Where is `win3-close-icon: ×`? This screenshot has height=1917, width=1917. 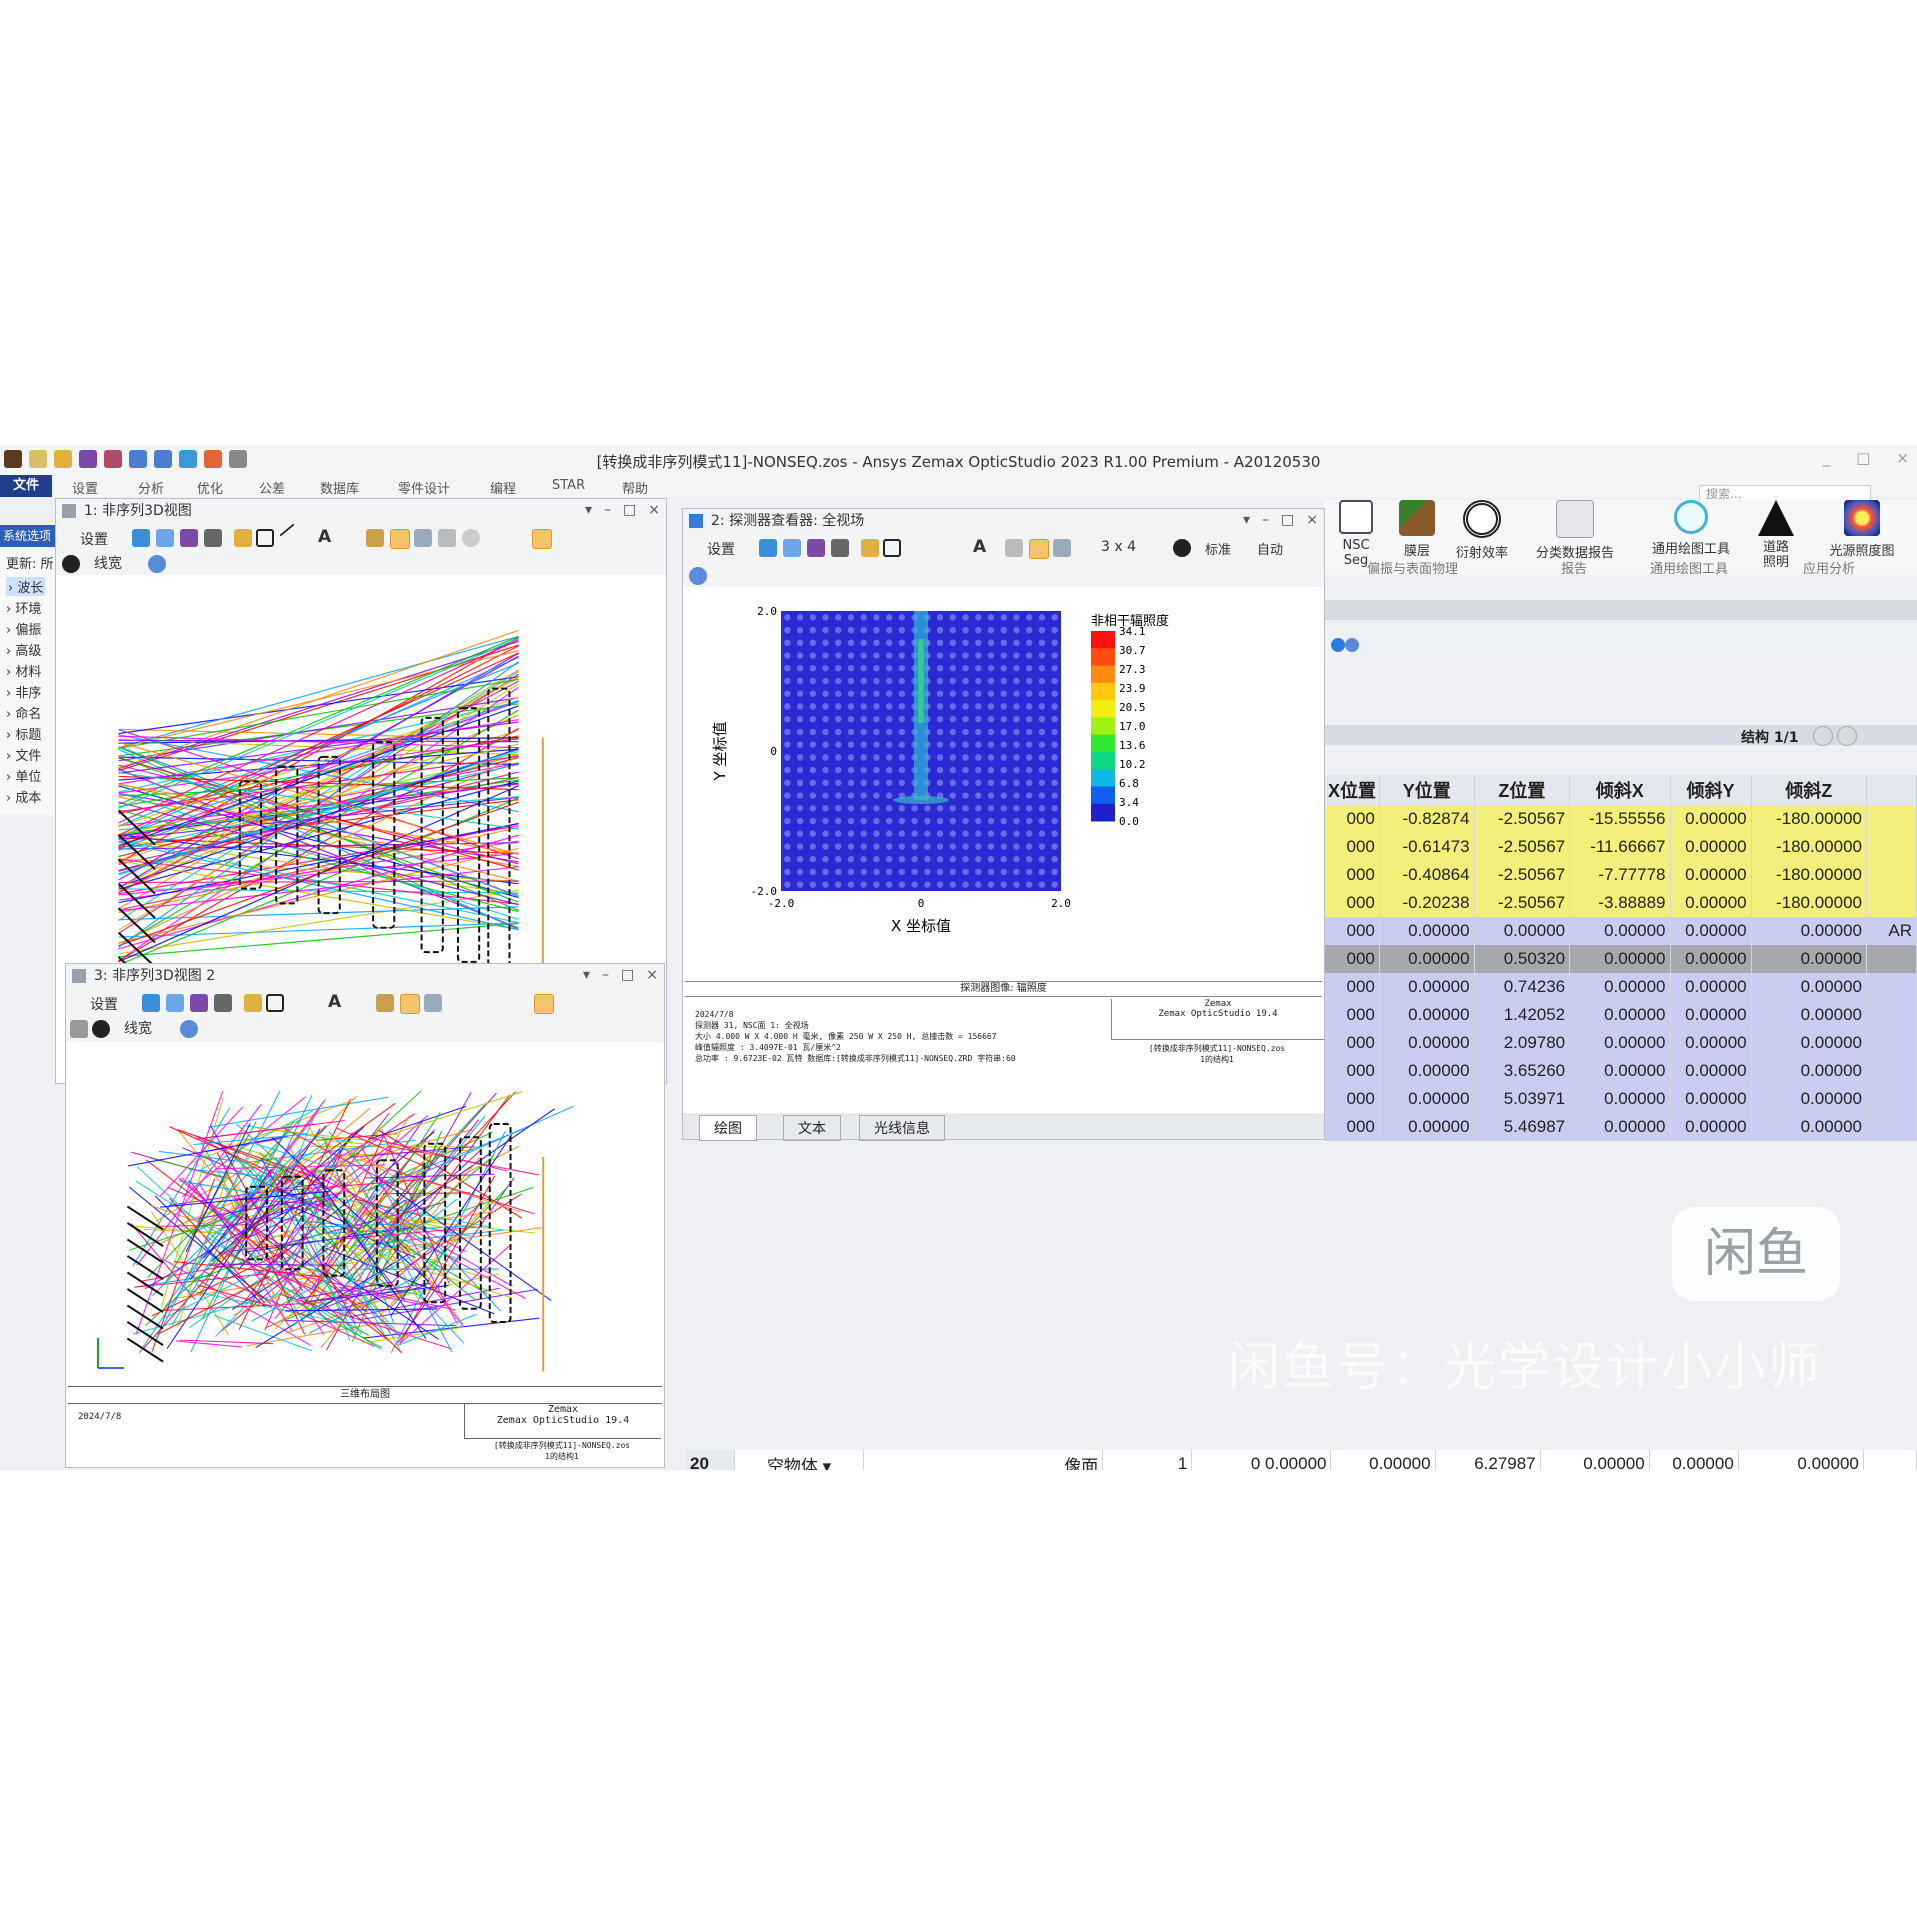 win3-close-icon: × is located at coordinates (652, 975).